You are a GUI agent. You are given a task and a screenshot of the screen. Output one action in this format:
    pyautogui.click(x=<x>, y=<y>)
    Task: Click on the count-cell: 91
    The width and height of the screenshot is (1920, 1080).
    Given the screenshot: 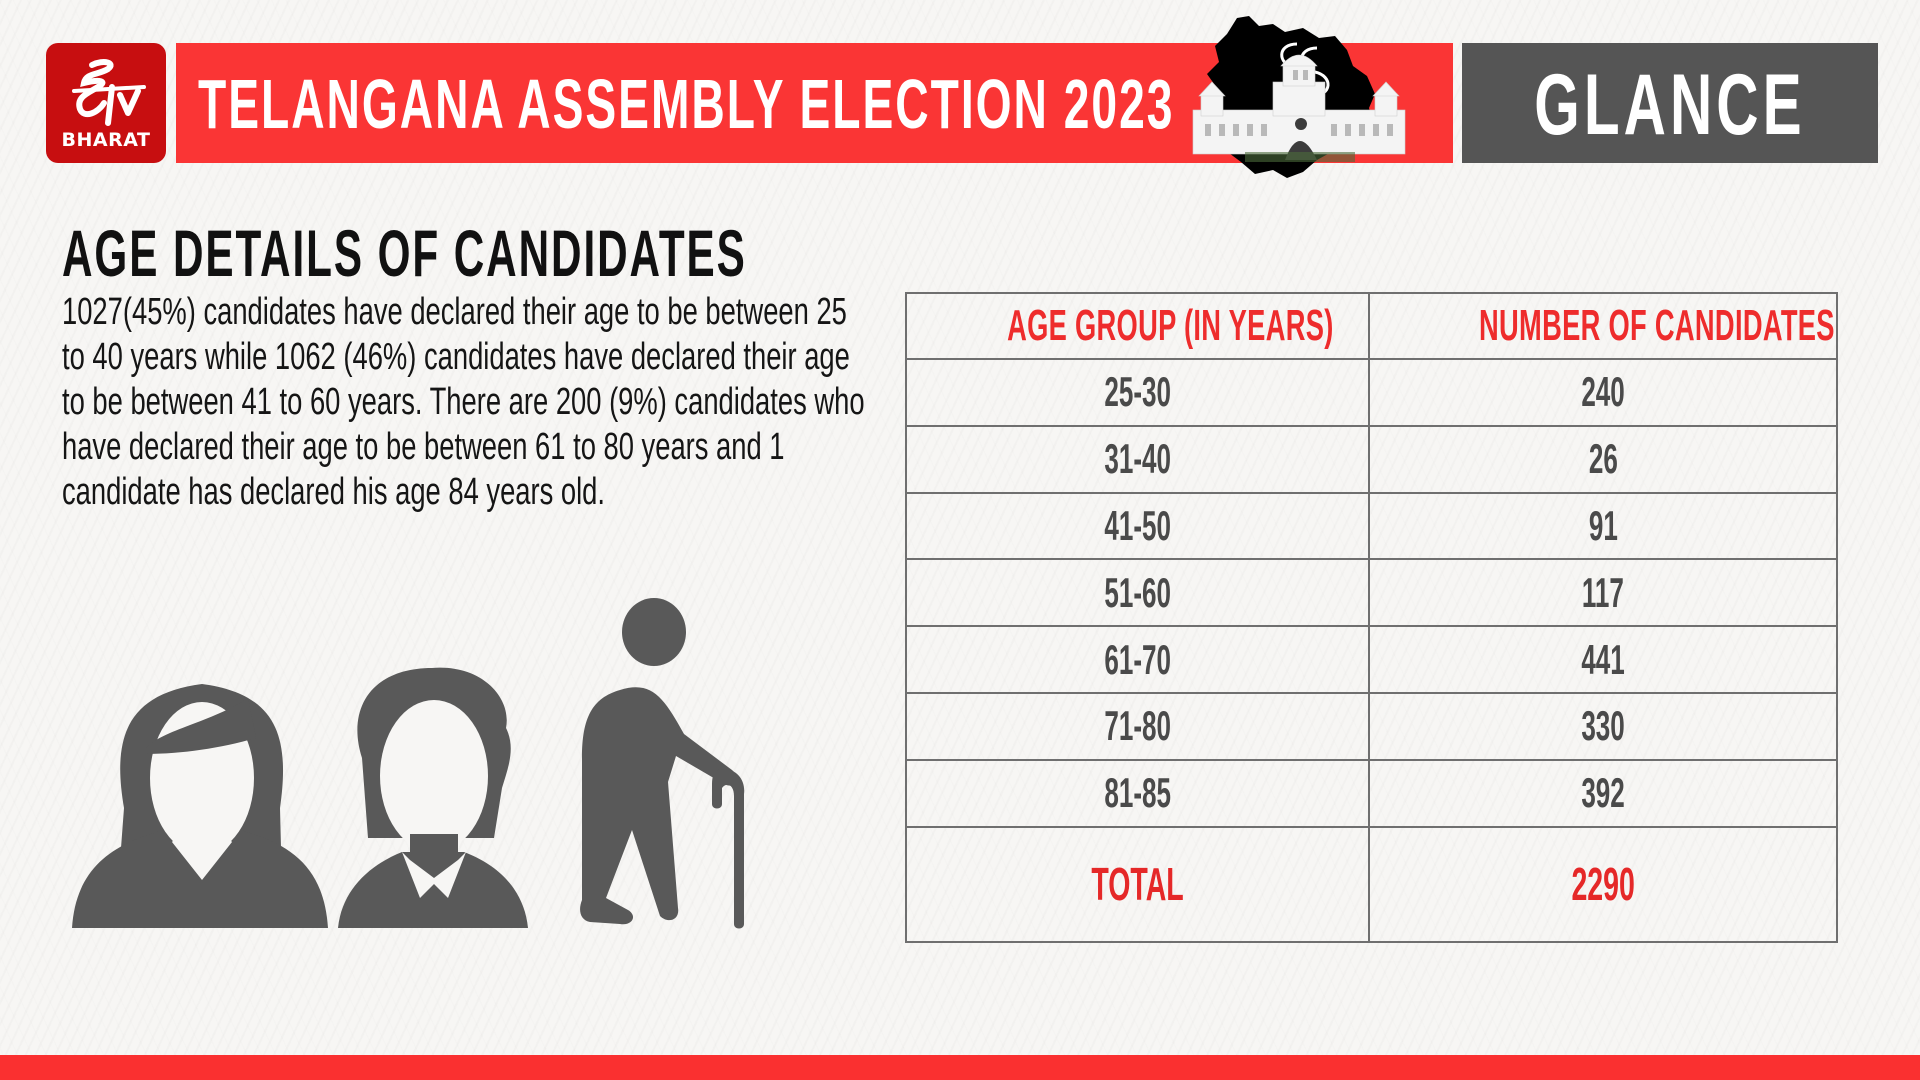 What is the action you would take?
    pyautogui.click(x=1603, y=526)
    